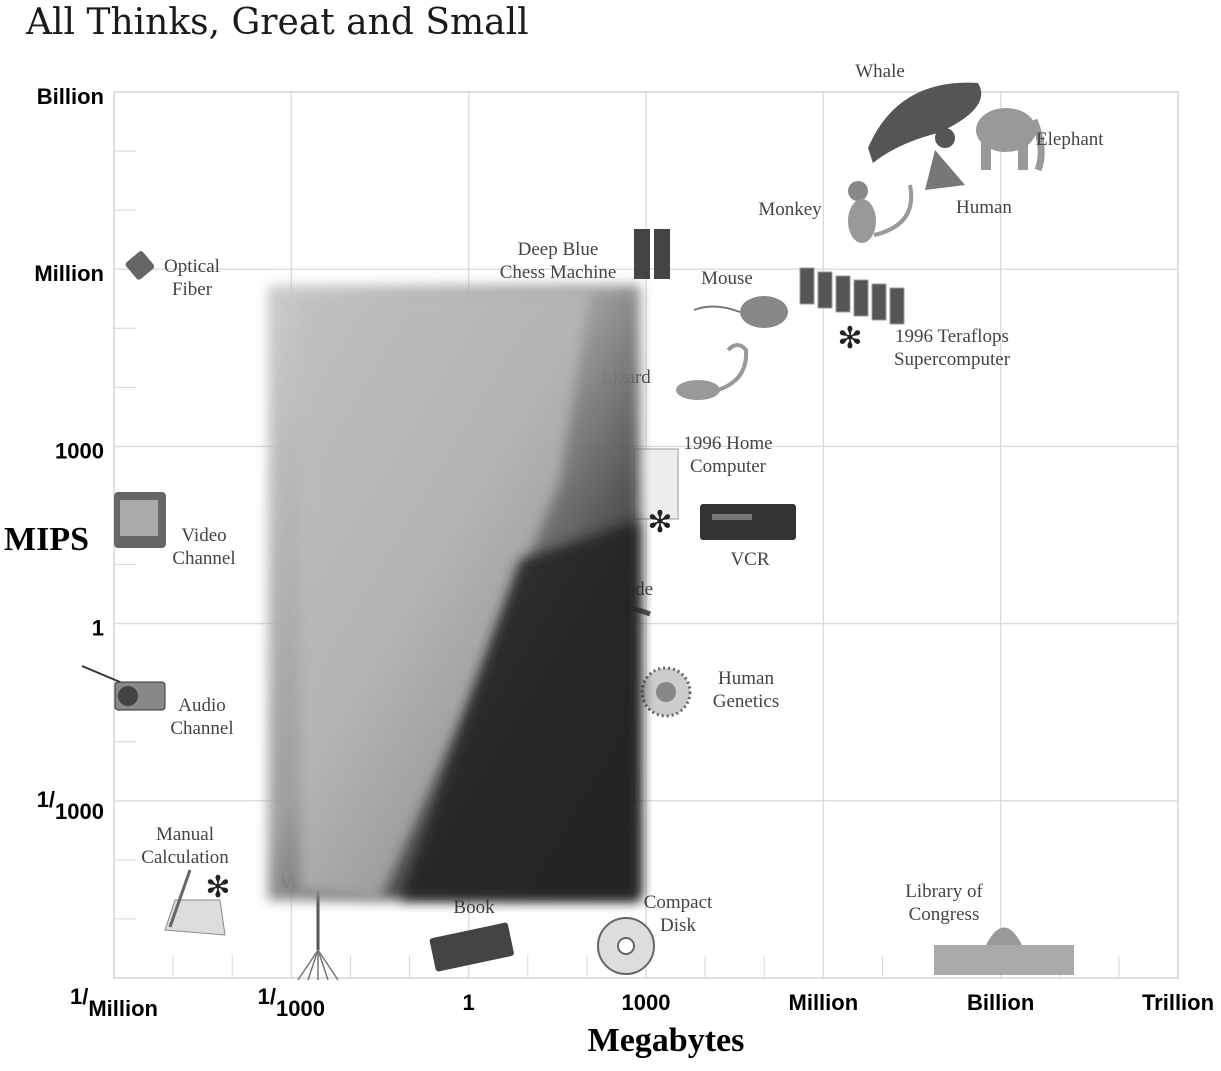 This screenshot has width=1221, height=1071. What do you see at coordinates (1010, 140) in the screenshot?
I see `elephant-icon` at bounding box center [1010, 140].